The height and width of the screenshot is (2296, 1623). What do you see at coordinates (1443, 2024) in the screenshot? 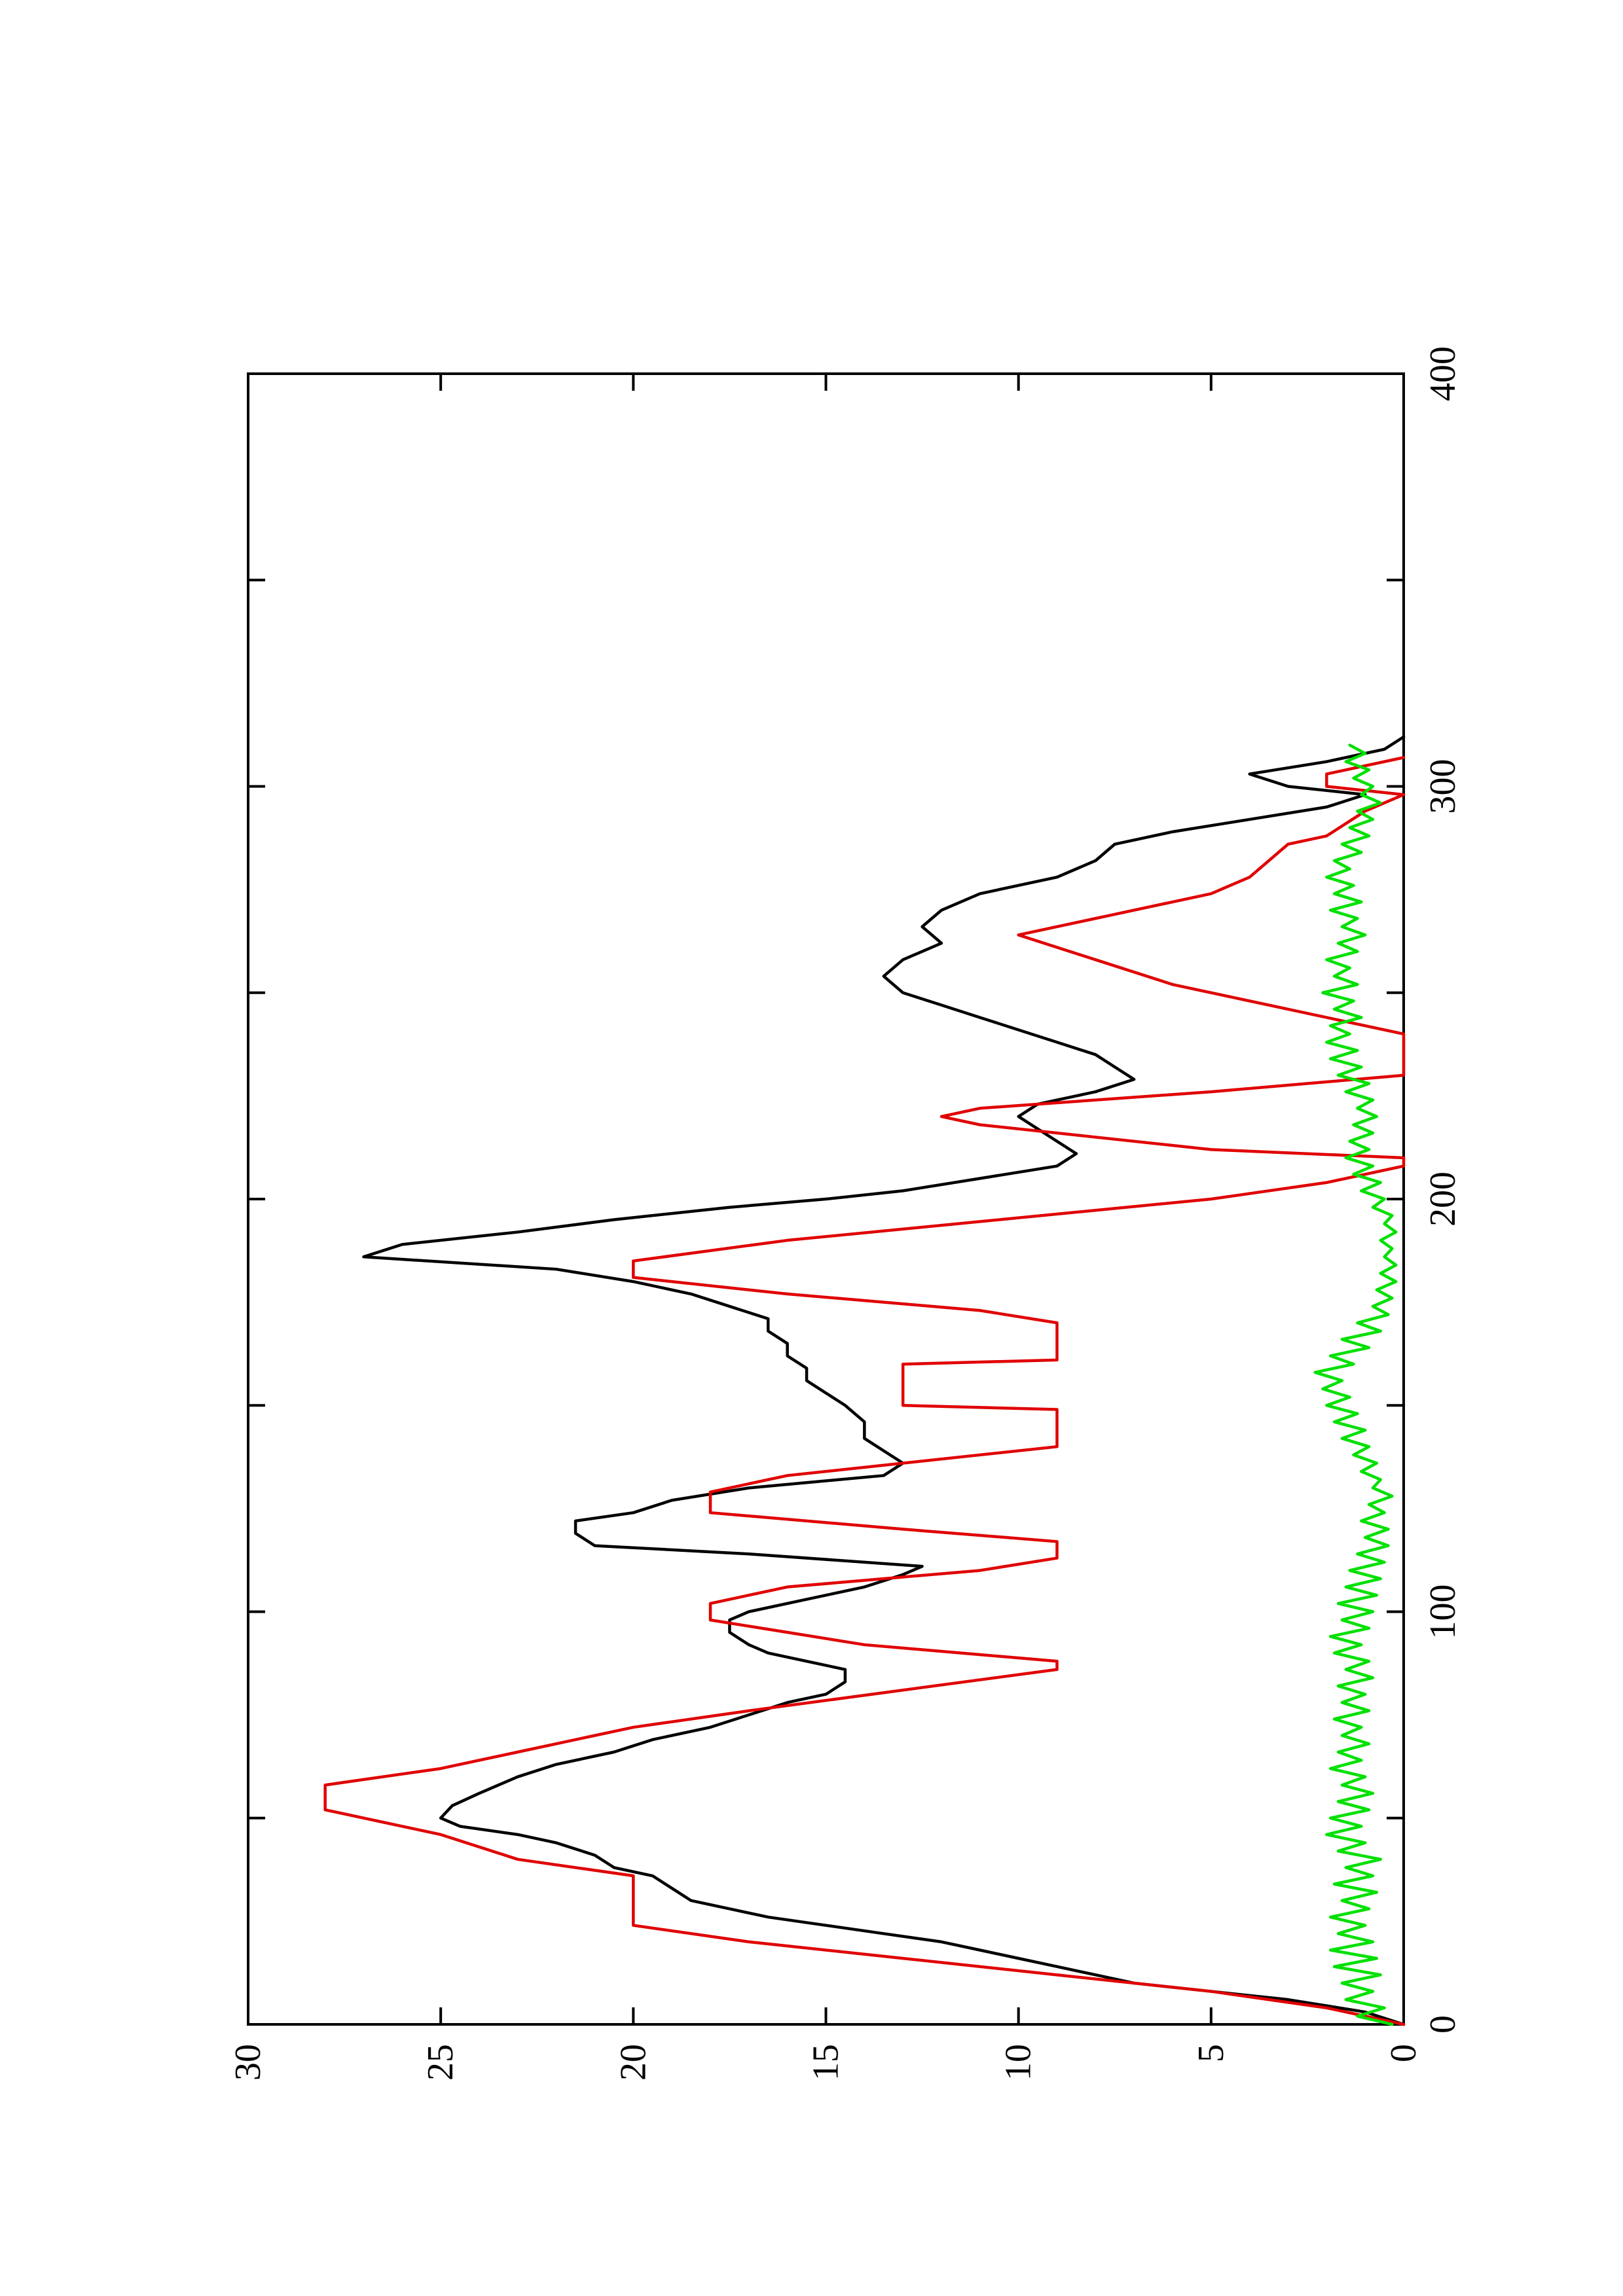
I see `x-tick-label: 0` at bounding box center [1443, 2024].